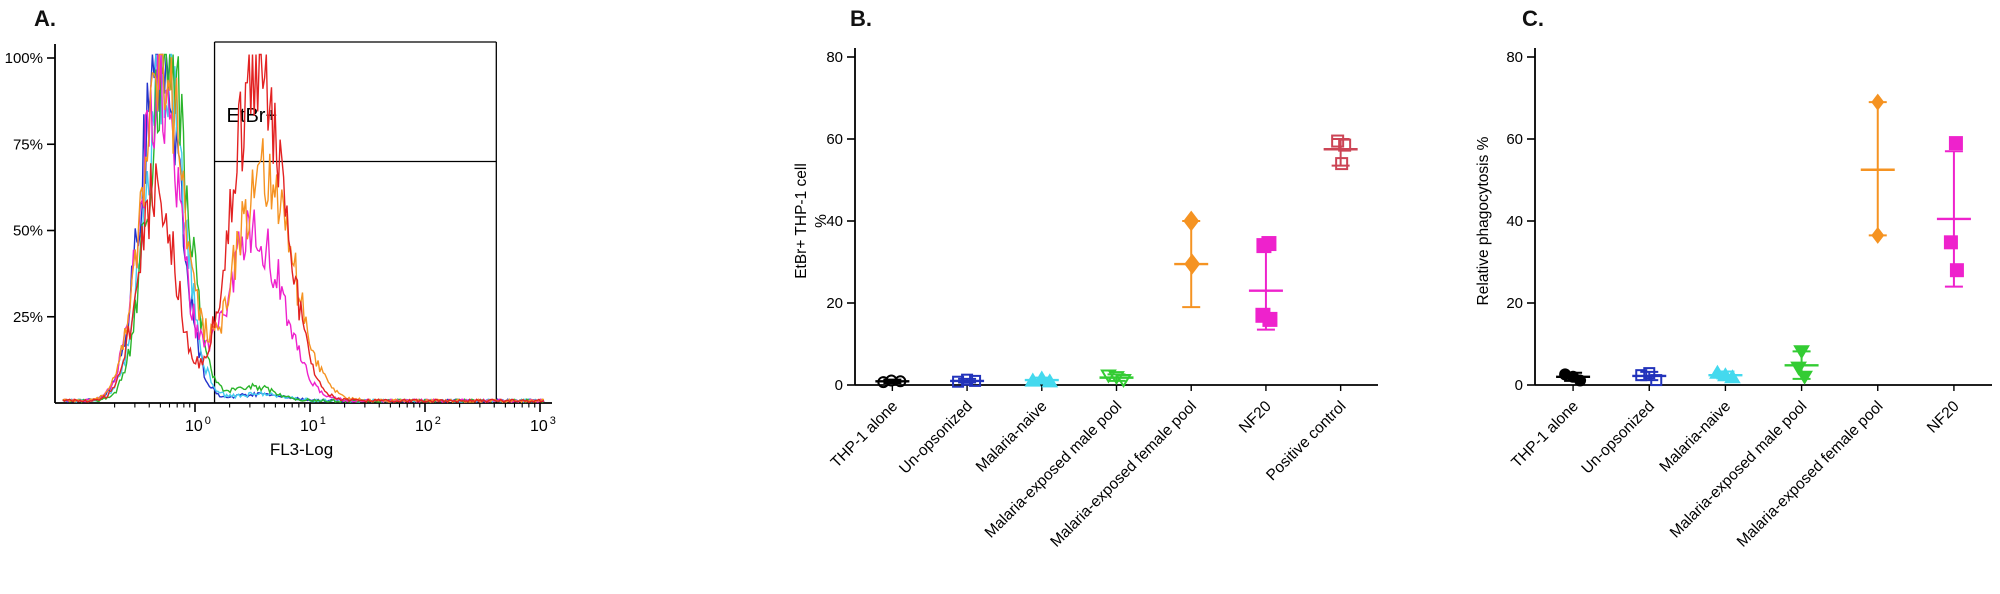 This screenshot has width=2000, height=594. Describe the element at coordinates (301, 449) in the screenshot. I see `a-x-axis-label: FL3-Log` at that location.